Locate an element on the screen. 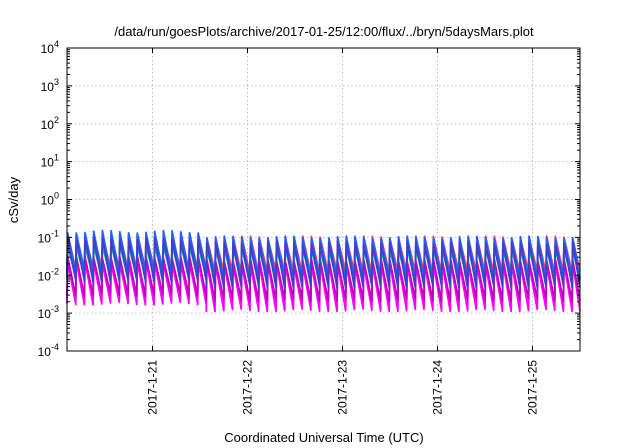  y-axis-label: cSv/day is located at coordinates (13, 199).